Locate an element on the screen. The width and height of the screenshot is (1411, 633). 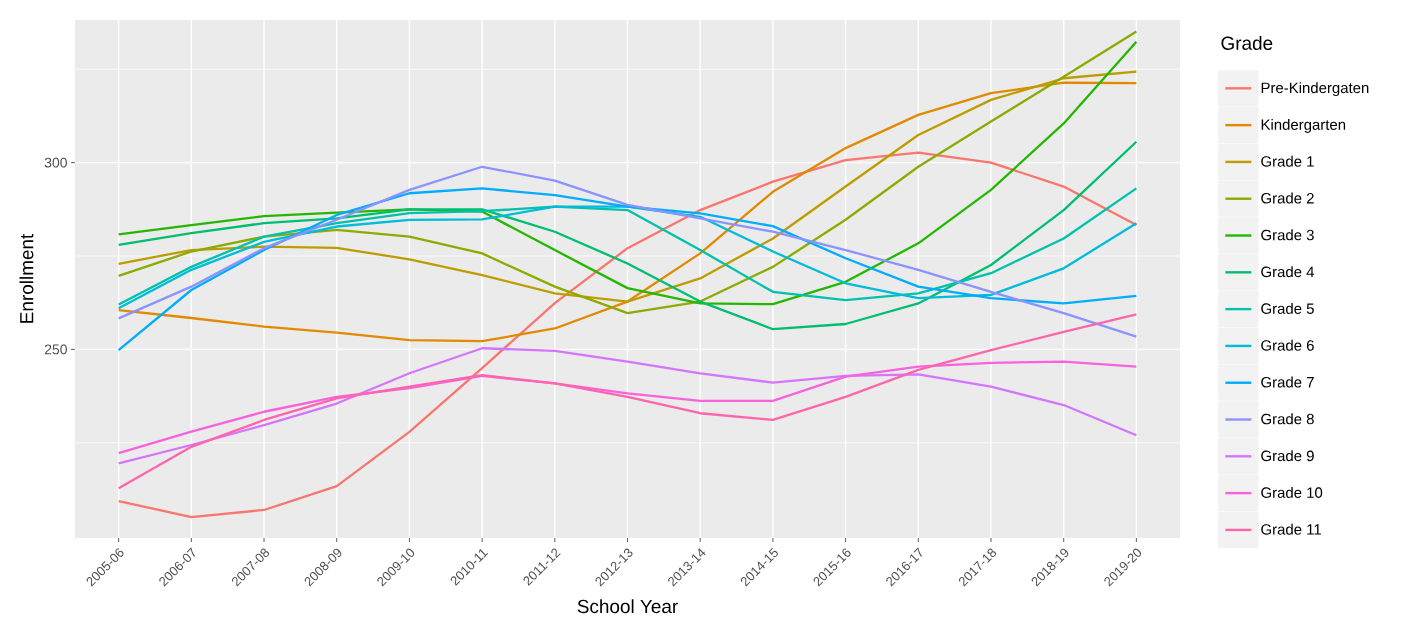
legend-label: Grade 8 is located at coordinates (1287, 419).